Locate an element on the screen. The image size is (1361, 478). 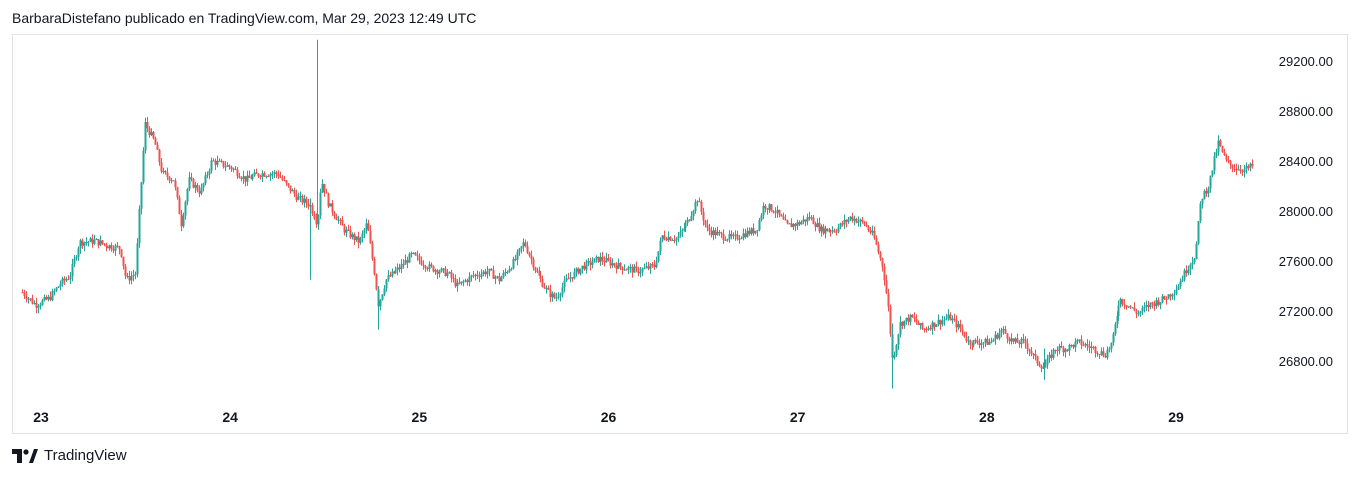
footer-brand: TradingView is located at coordinates (69, 455).